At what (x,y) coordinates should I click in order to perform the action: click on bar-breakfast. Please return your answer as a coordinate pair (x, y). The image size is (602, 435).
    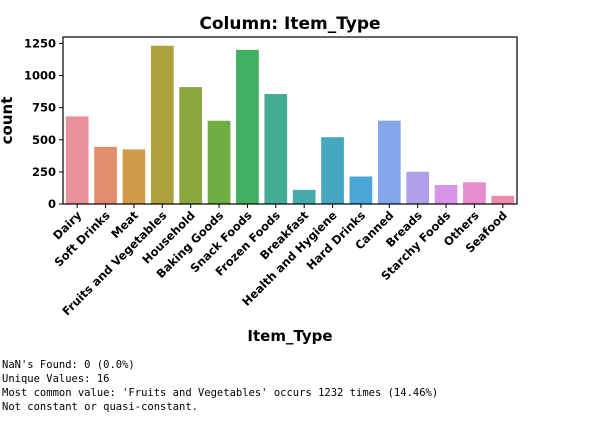
    Looking at the image, I should click on (304, 196).